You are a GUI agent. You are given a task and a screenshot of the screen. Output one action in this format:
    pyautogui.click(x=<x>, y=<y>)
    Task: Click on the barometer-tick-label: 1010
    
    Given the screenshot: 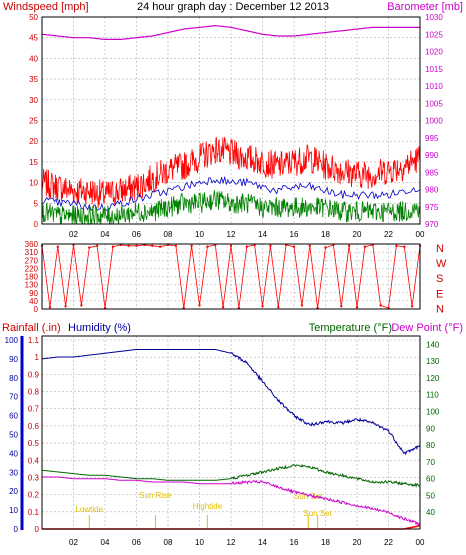 What is the action you would take?
    pyautogui.click(x=434, y=86)
    